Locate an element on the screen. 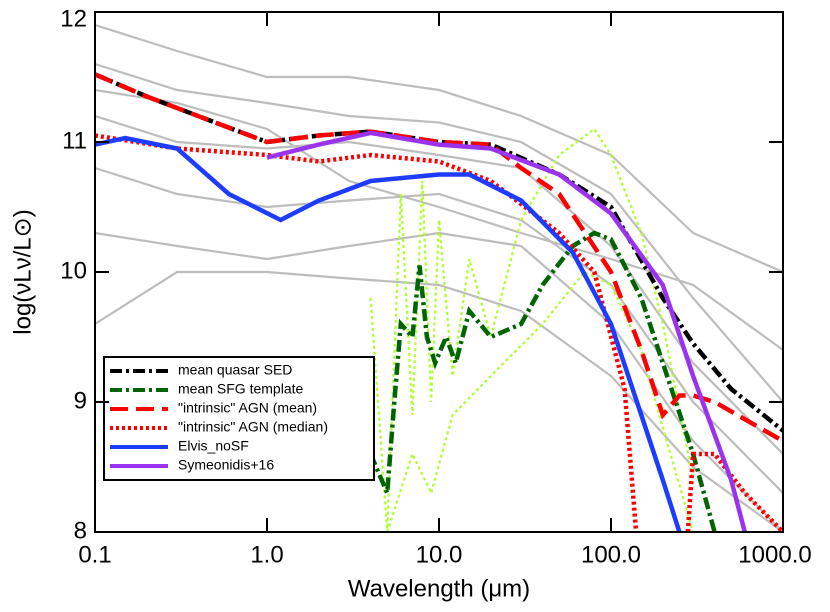  legend-label: mean SFG template is located at coordinates (240, 389).